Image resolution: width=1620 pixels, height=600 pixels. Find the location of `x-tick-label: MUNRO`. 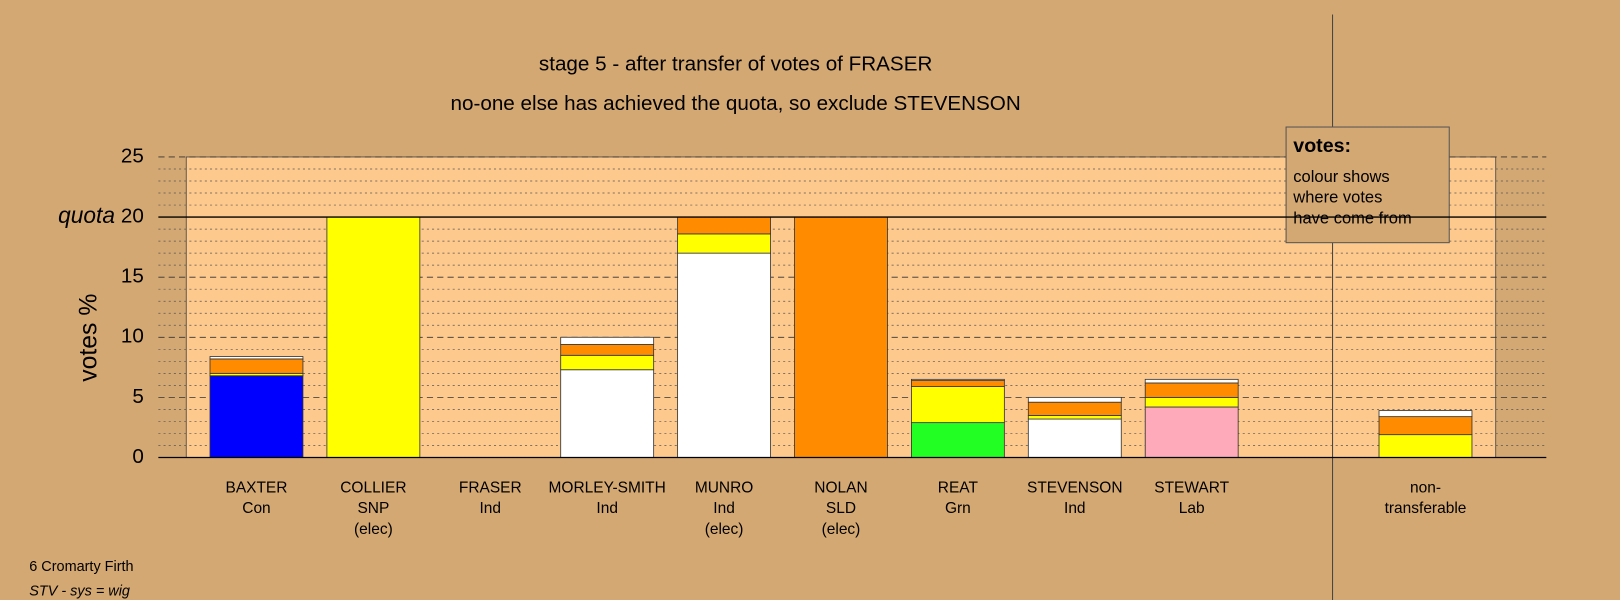

x-tick-label: MUNRO is located at coordinates (724, 488).